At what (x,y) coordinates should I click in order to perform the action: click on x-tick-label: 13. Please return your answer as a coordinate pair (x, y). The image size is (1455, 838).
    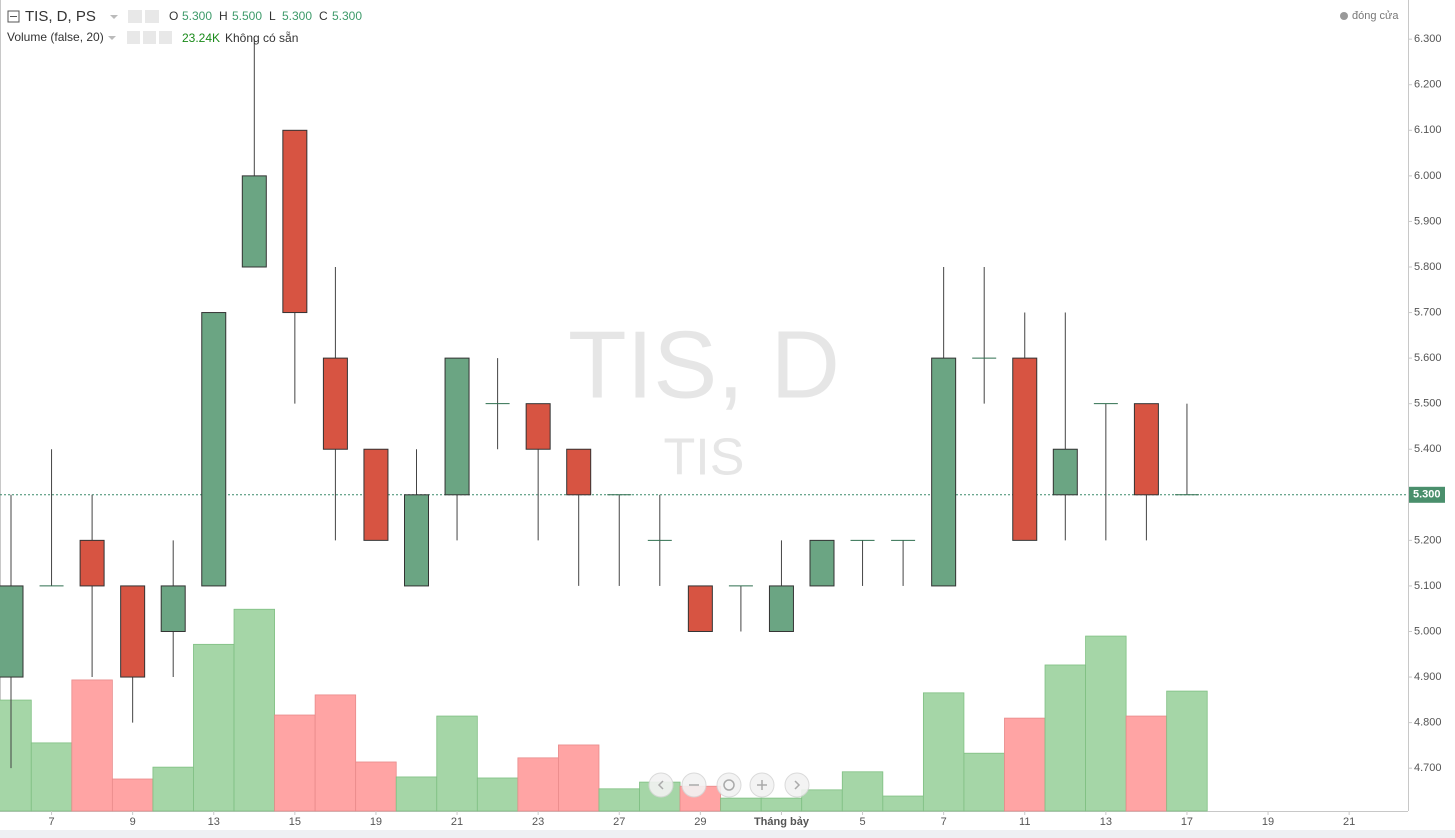
    Looking at the image, I should click on (1106, 822).